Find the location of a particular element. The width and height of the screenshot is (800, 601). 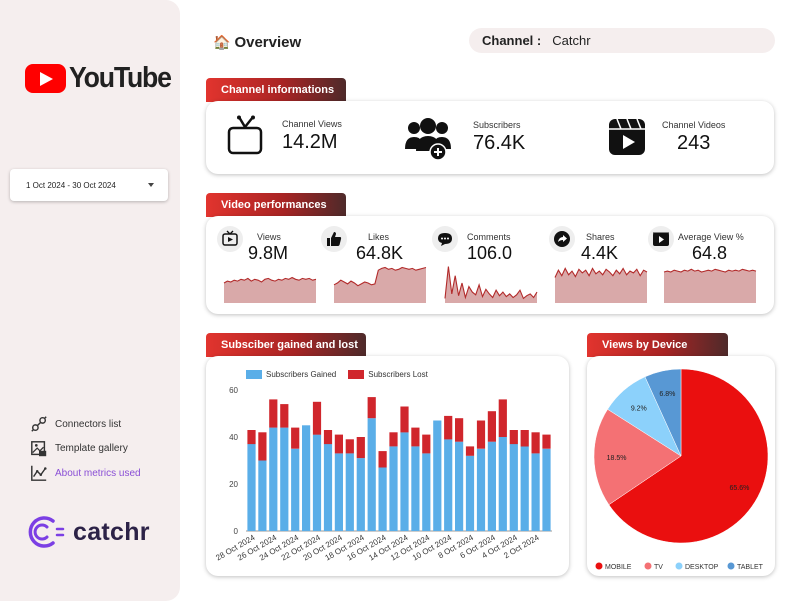

page-title-text: Overview is located at coordinates (268, 42).